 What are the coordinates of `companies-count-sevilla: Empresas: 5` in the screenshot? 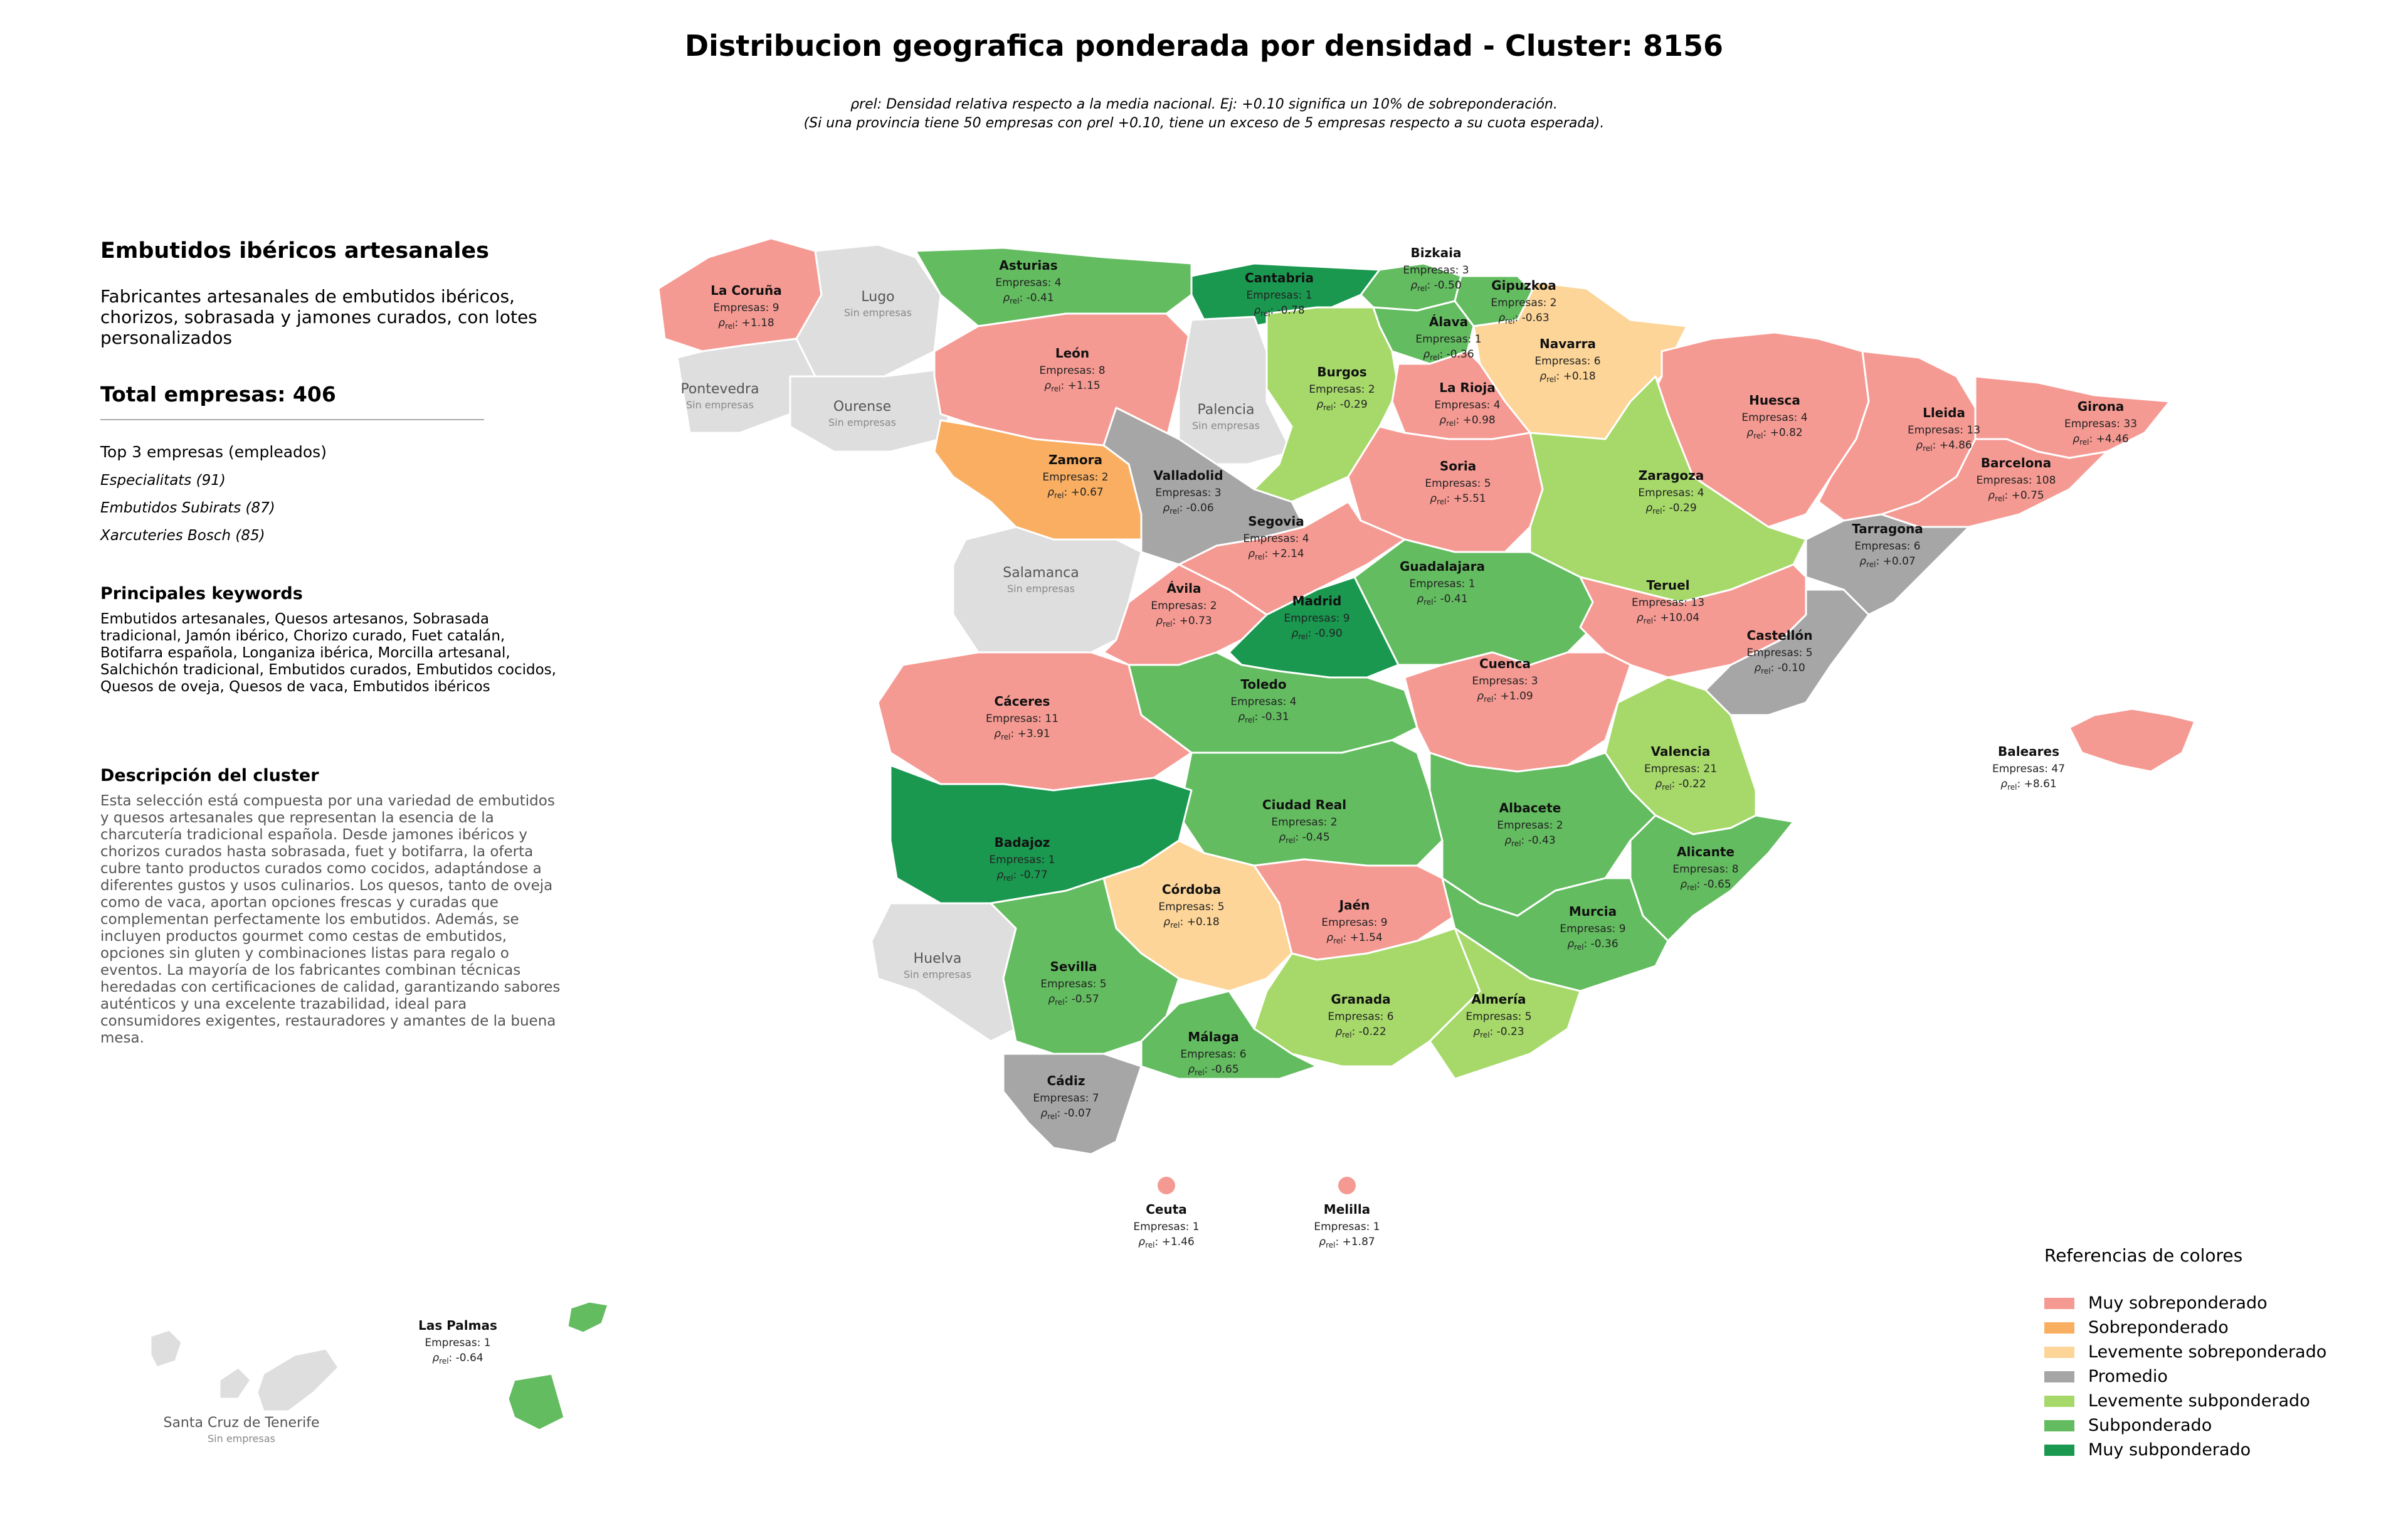 It's located at (1073, 984).